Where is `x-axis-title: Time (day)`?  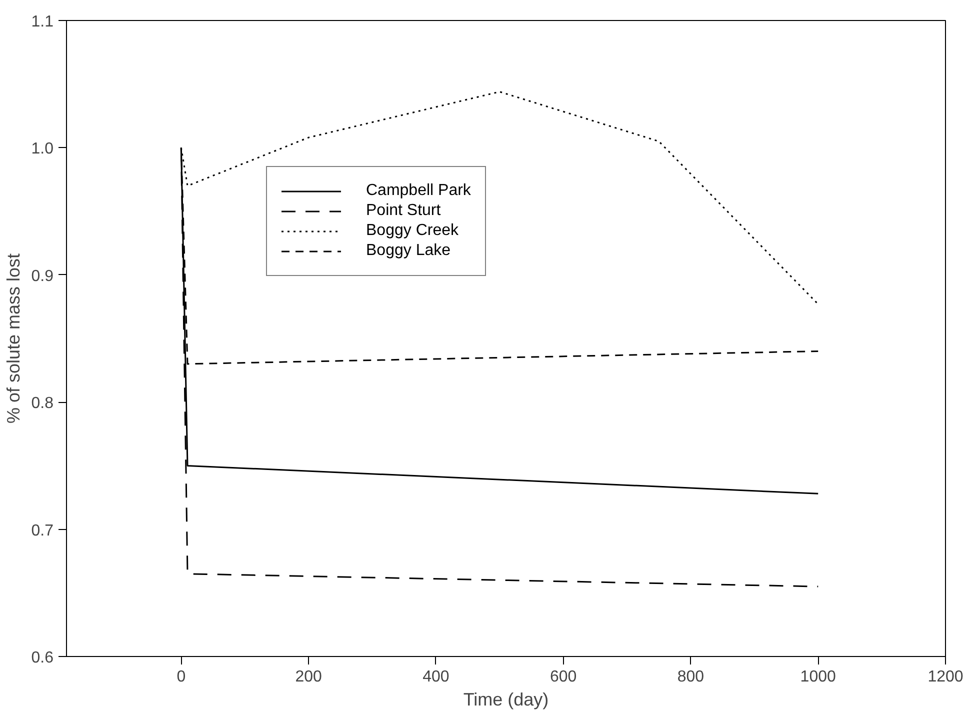
x-axis-title: Time (day) is located at coordinates (506, 700).